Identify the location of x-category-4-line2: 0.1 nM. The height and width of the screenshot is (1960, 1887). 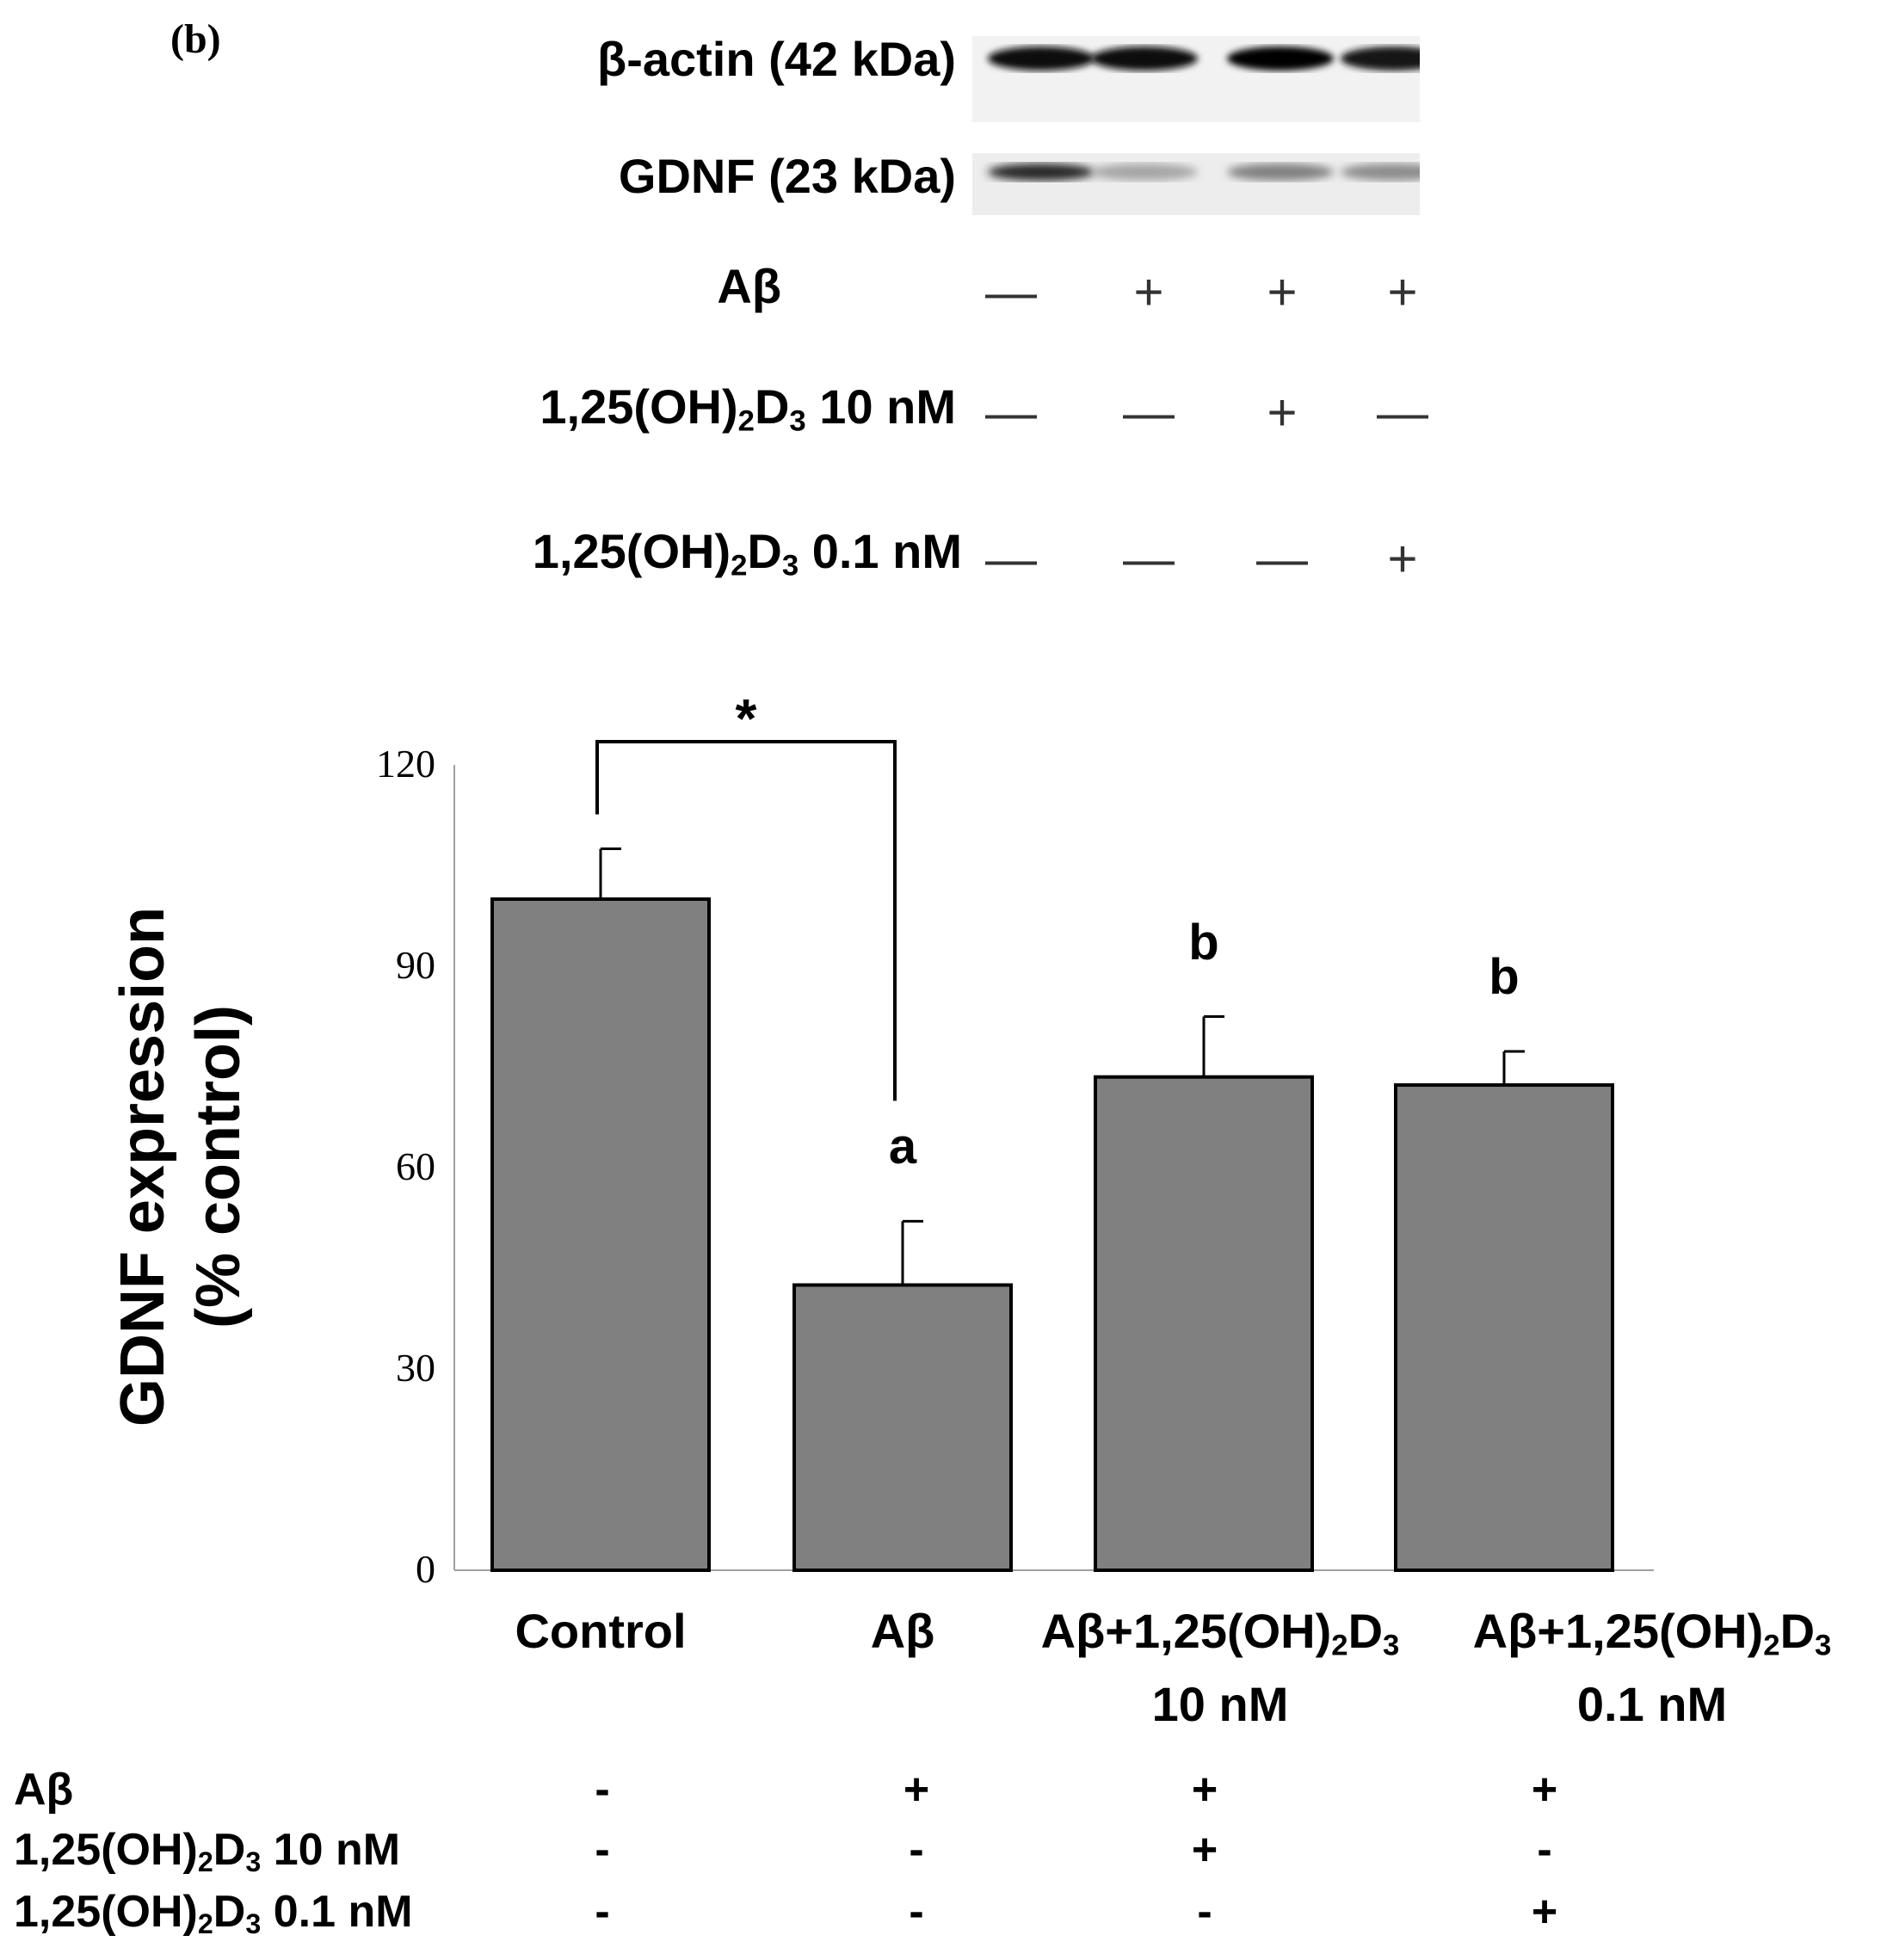
(1652, 1704).